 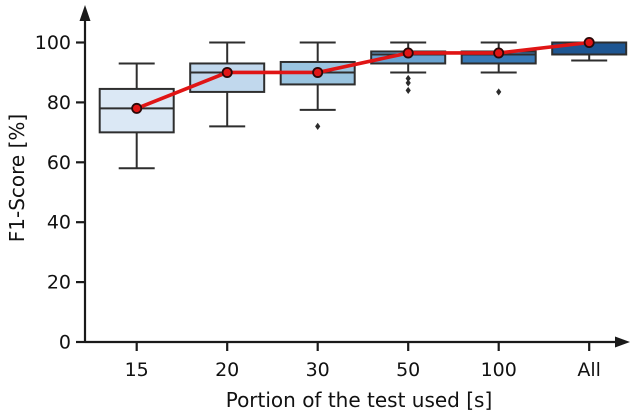 What do you see at coordinates (622, 342) in the screenshot?
I see `x-axis-arrow-icon` at bounding box center [622, 342].